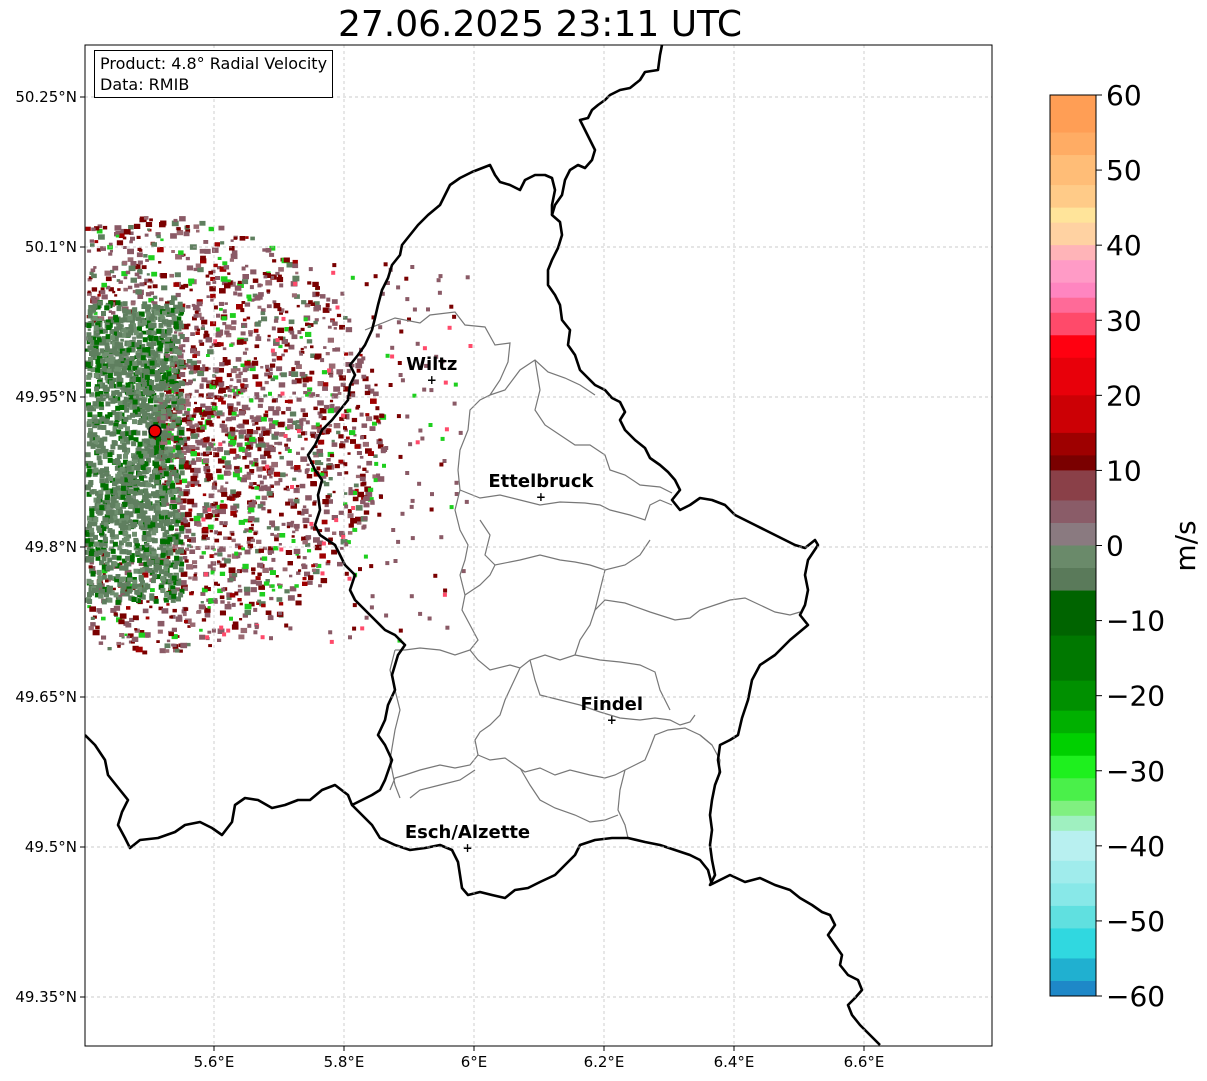  What do you see at coordinates (604, 1062) in the screenshot?
I see `lon-tick-label: 6.2°E` at bounding box center [604, 1062].